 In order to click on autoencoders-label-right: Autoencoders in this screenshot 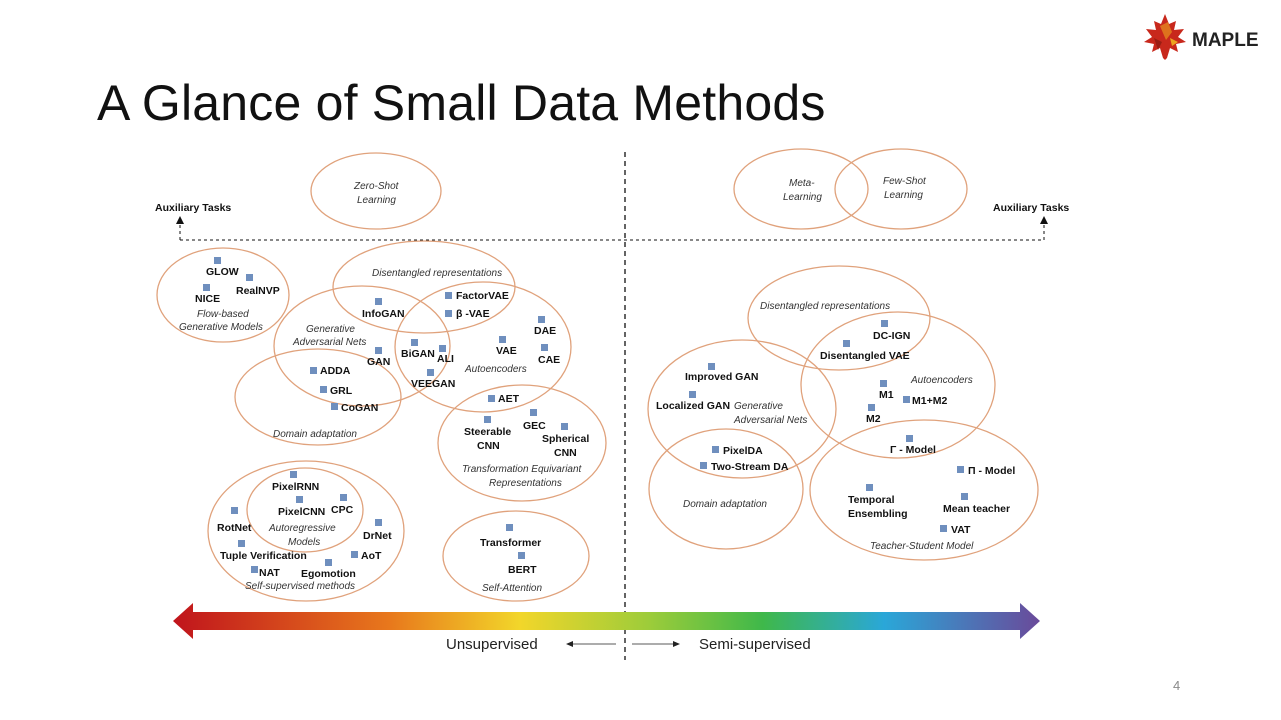, I will do `click(941, 380)`.